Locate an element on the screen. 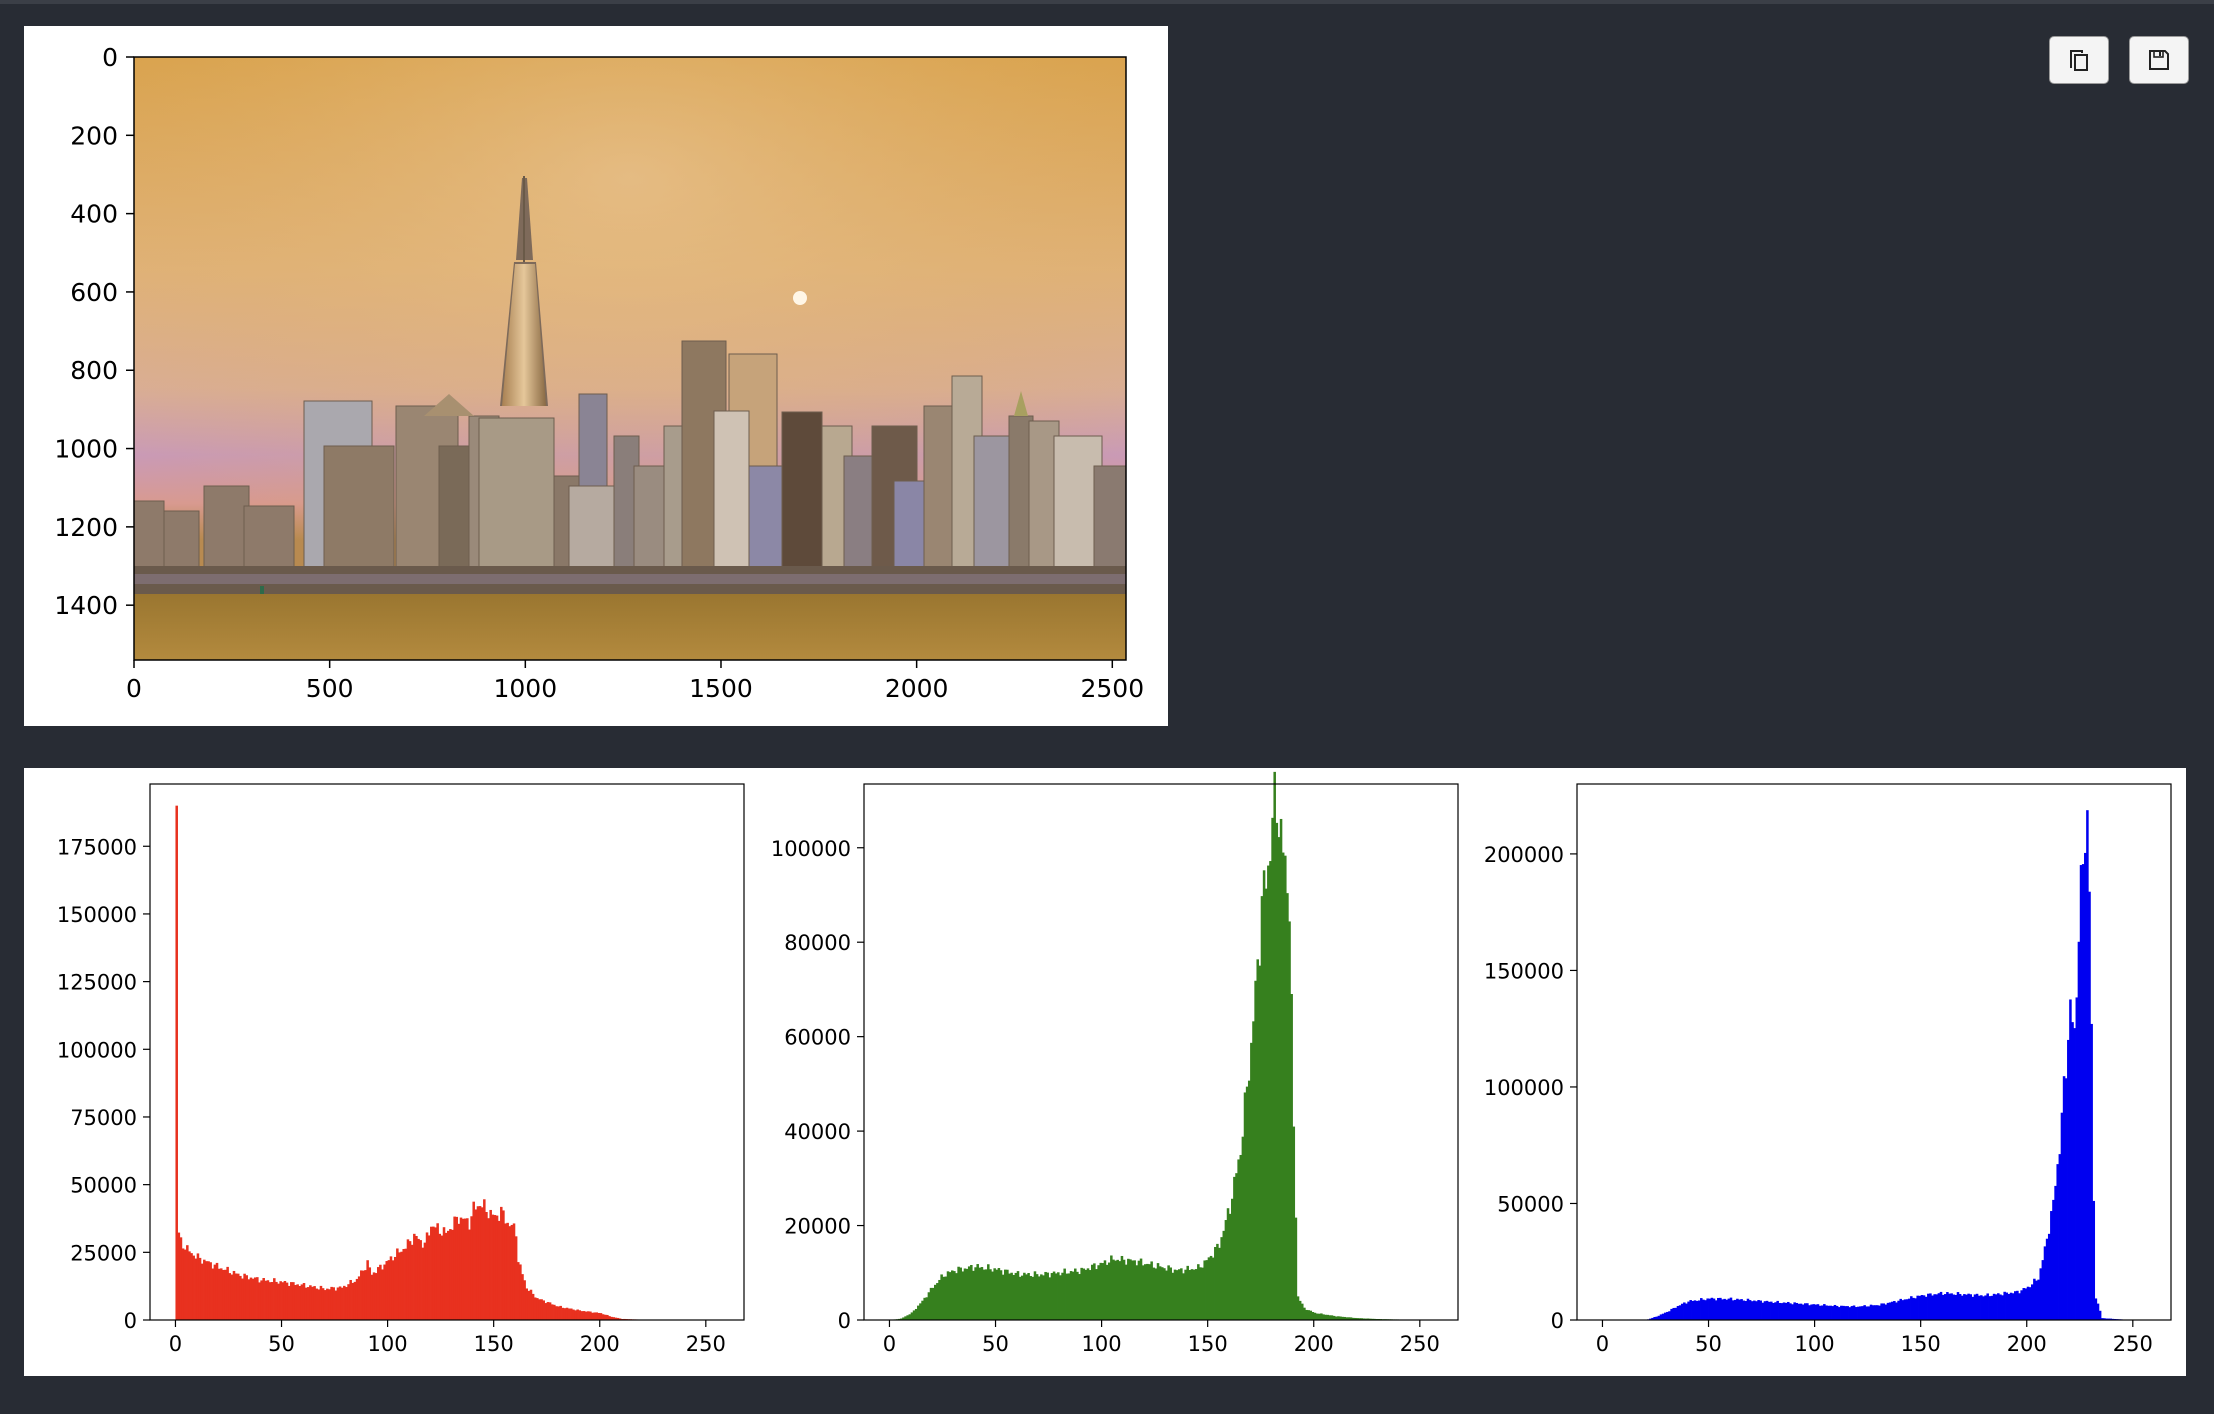  x-tick-label: 0 is located at coordinates (1602, 1344).